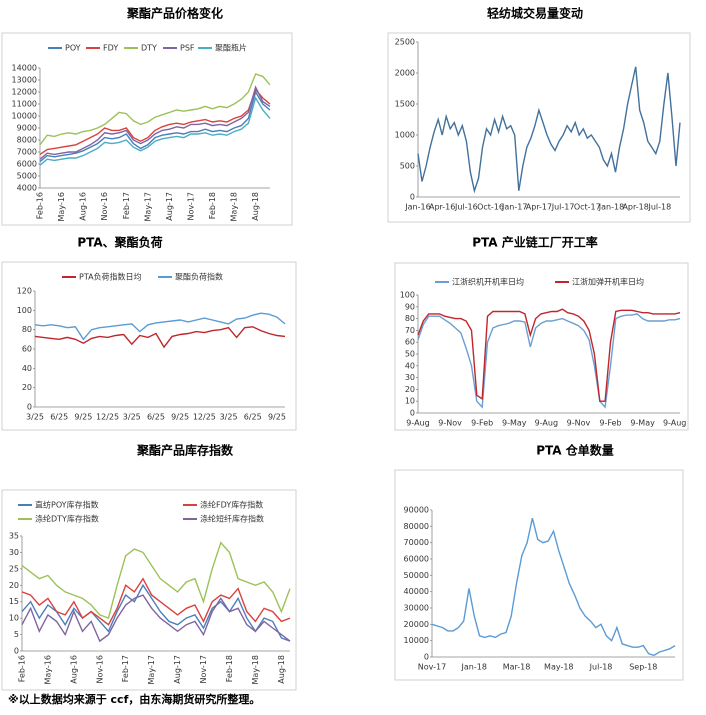 This screenshot has height=715, width=706. Describe the element at coordinates (410, 342) in the screenshot. I see `y-tick-label: 60` at that location.